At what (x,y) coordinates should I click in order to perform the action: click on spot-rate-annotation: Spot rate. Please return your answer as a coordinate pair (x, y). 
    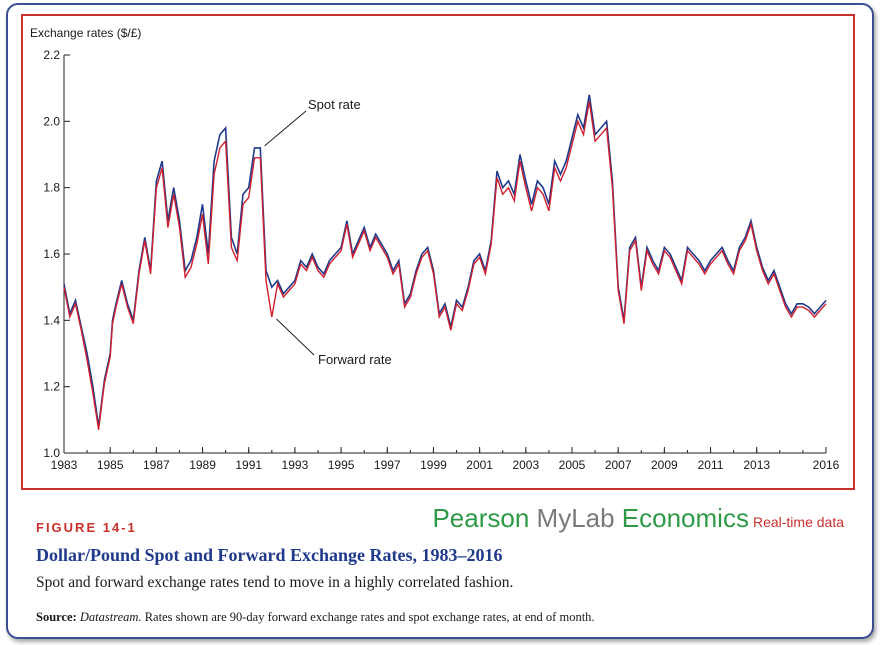
    Looking at the image, I should click on (334, 104).